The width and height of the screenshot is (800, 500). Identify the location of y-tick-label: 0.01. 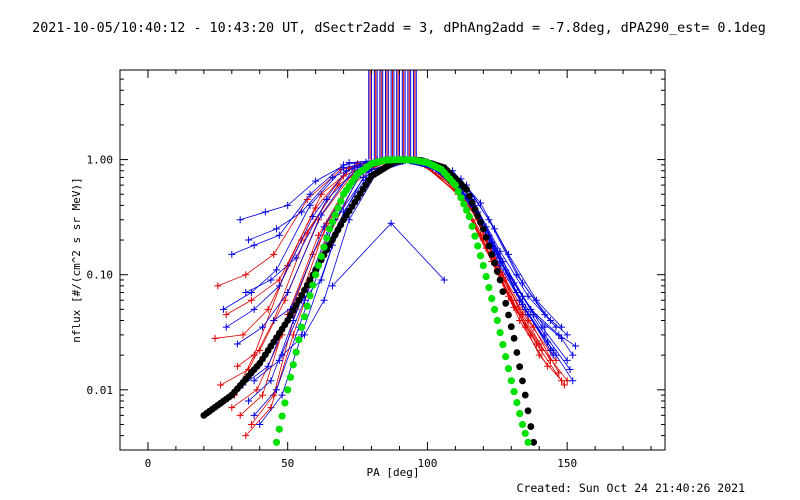
(100, 390).